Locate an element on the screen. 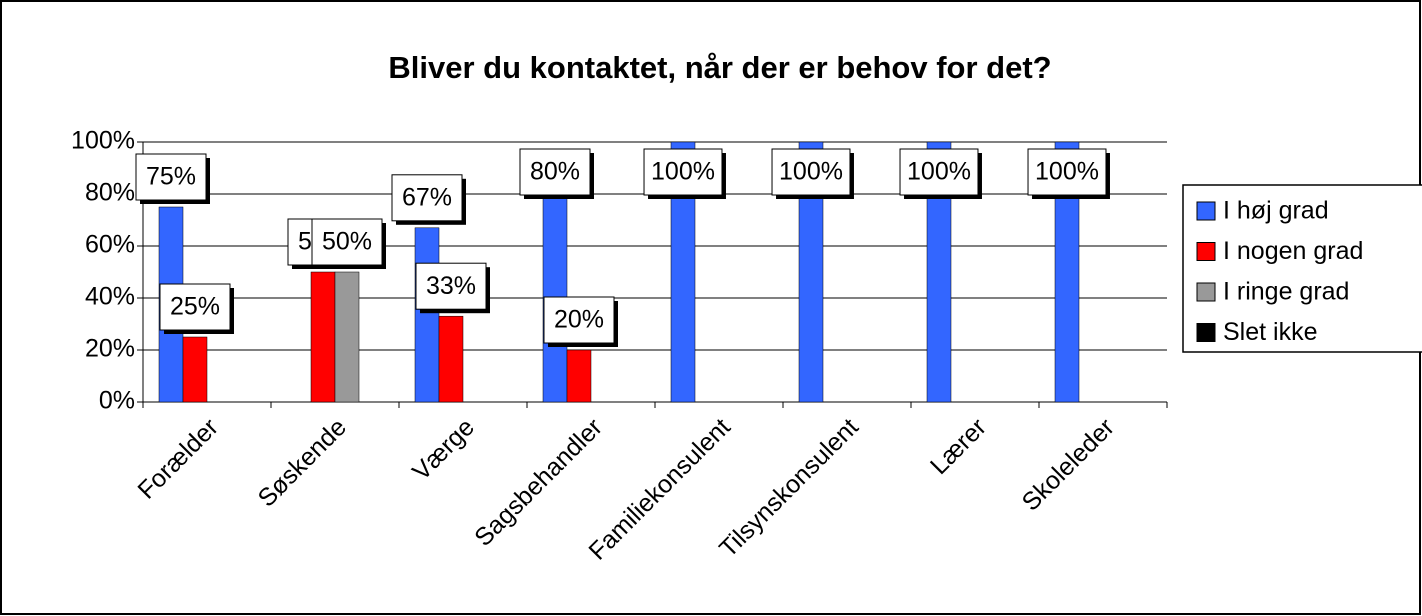 The image size is (1422, 616). data-label: 67% is located at coordinates (428, 199).